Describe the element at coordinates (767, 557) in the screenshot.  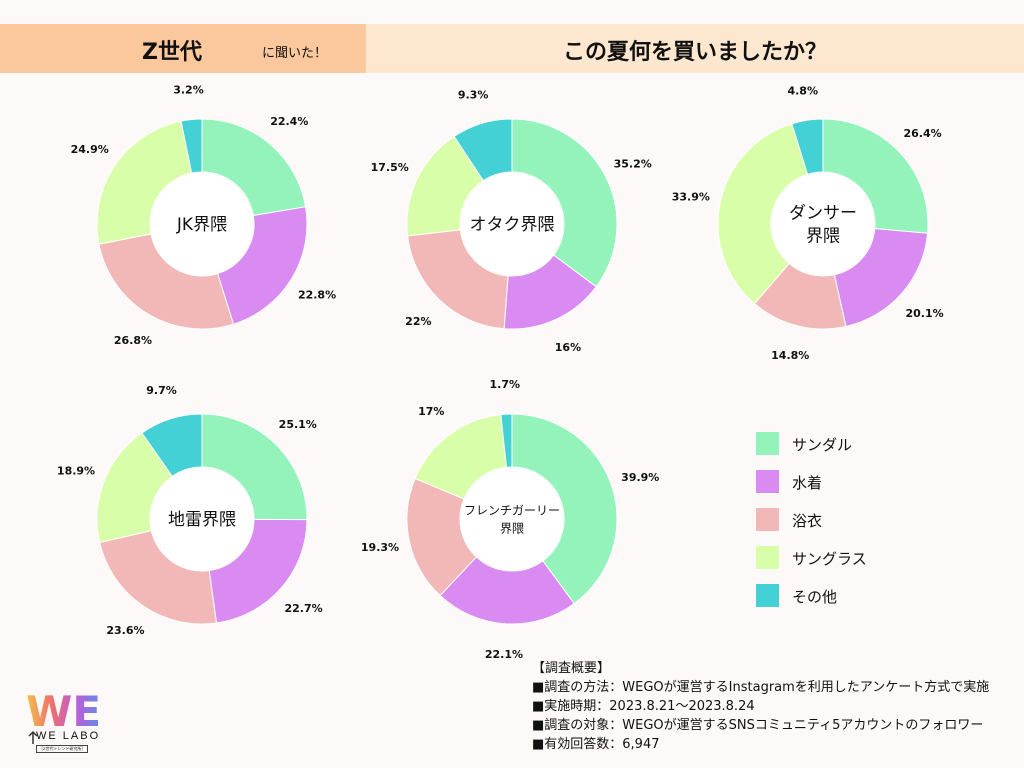
I see `legend-swatch-sunglasses` at that location.